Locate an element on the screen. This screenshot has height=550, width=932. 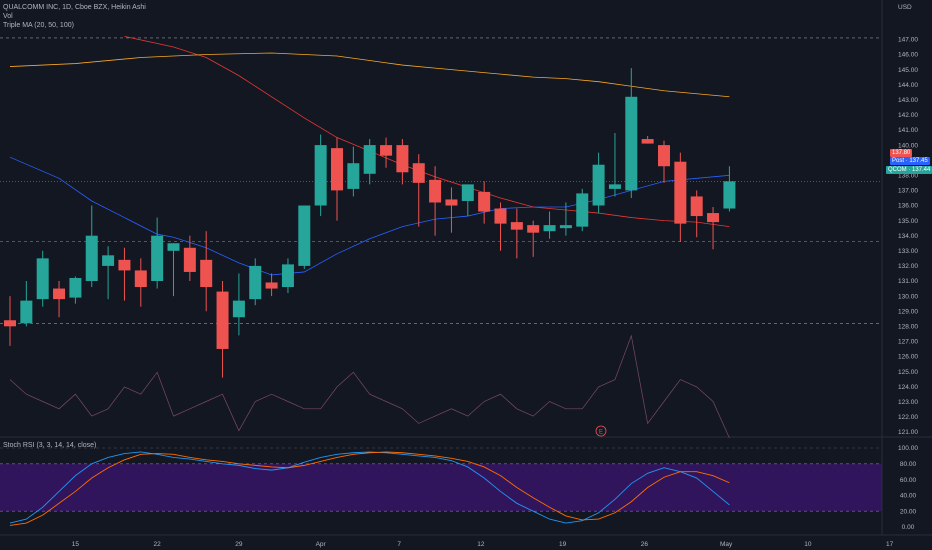
volume-legend: Vol is located at coordinates (8, 16).